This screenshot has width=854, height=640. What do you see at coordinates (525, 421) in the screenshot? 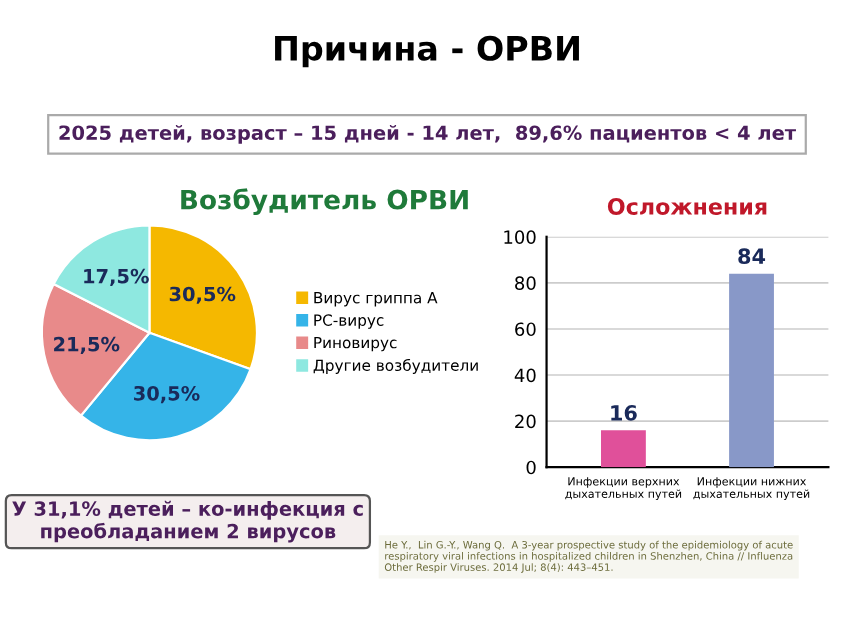
I see `y-tick-label: 20` at bounding box center [525, 421].